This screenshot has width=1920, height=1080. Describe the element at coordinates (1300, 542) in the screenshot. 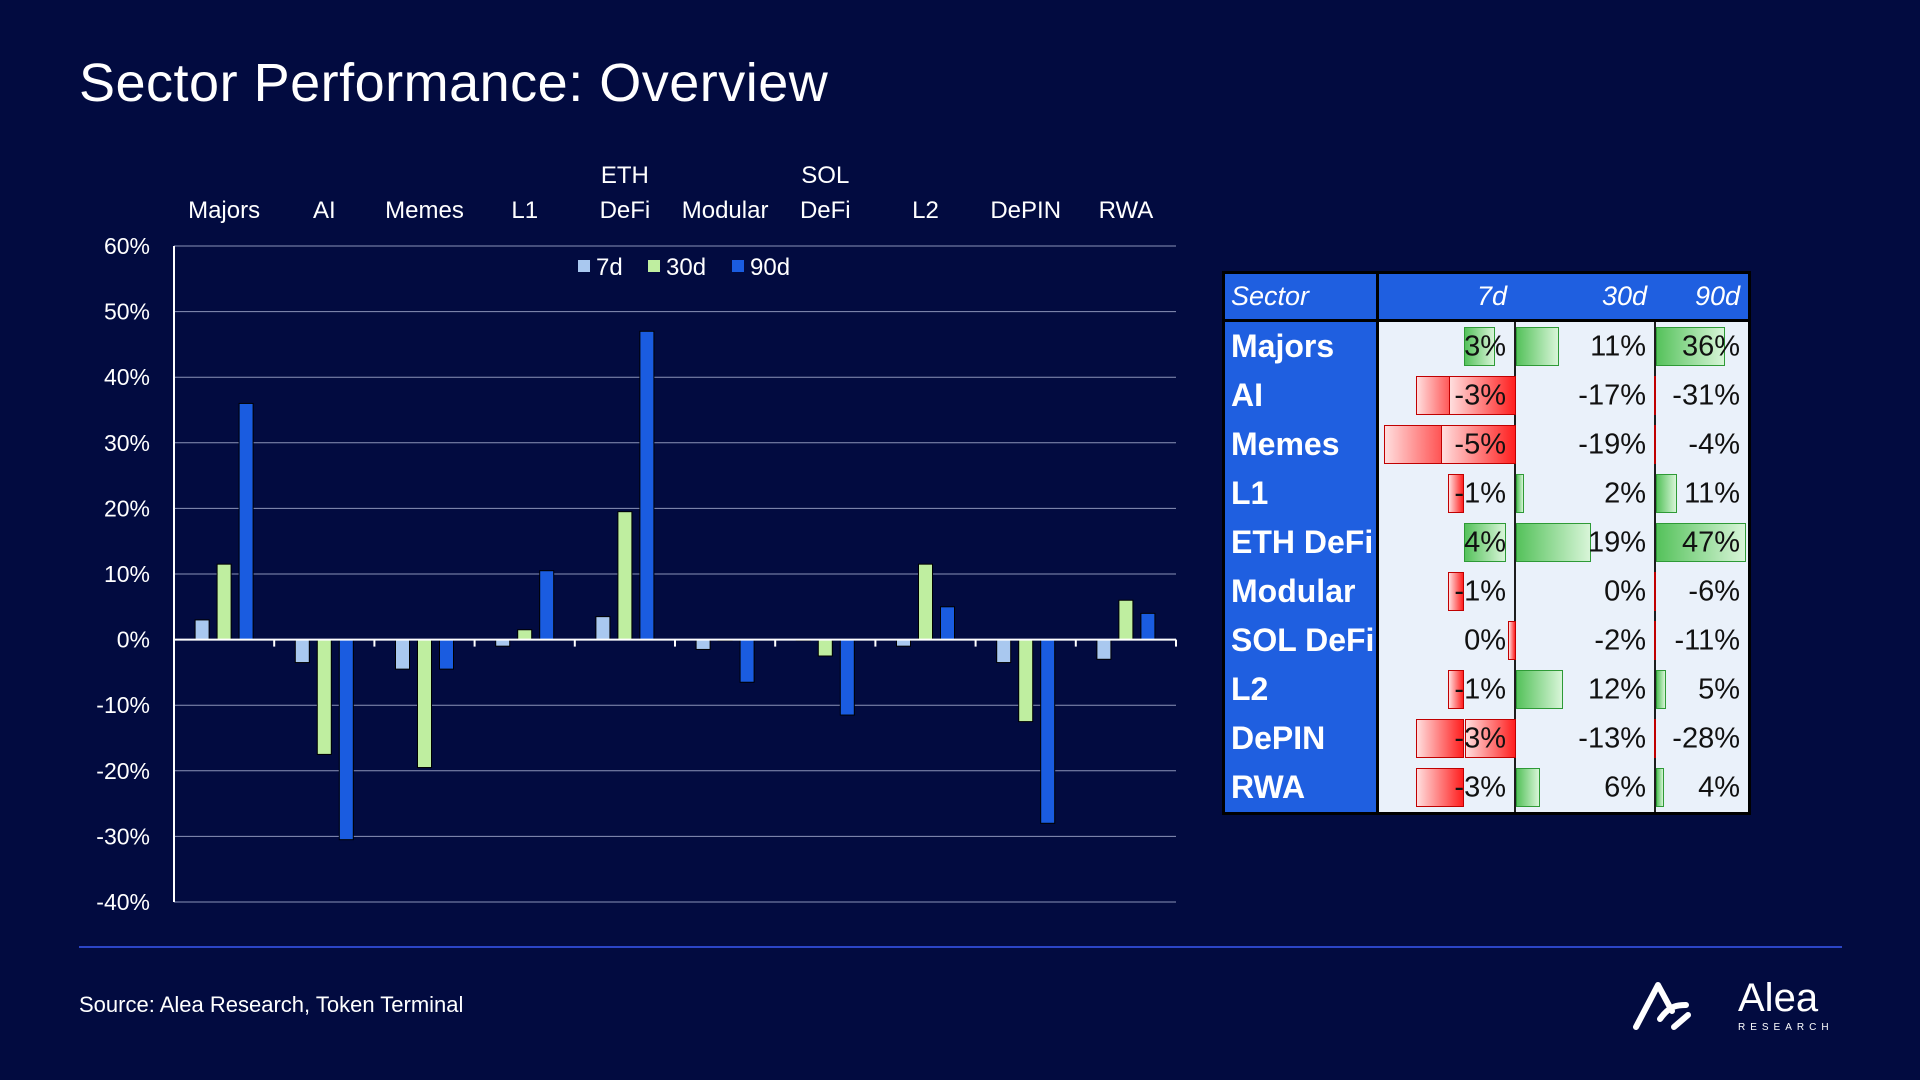

I see `sector-name: ETH DeFi` at that location.